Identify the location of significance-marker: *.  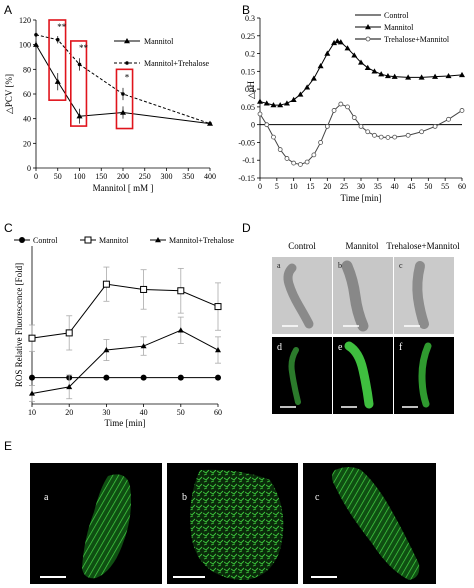
(127, 77).